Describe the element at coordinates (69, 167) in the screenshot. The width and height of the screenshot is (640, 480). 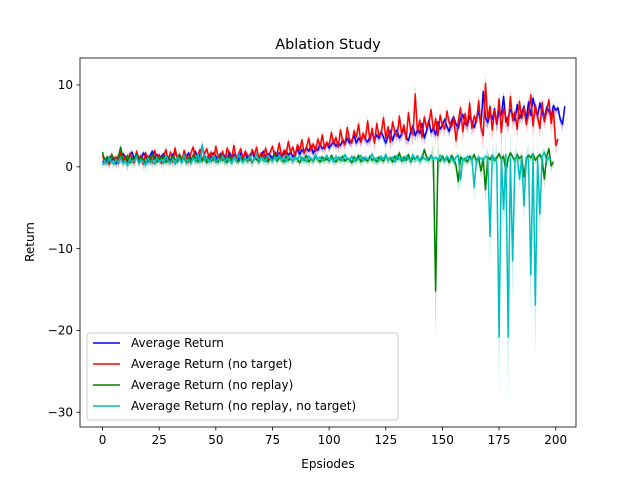
I see `y-tick-label: 0` at that location.